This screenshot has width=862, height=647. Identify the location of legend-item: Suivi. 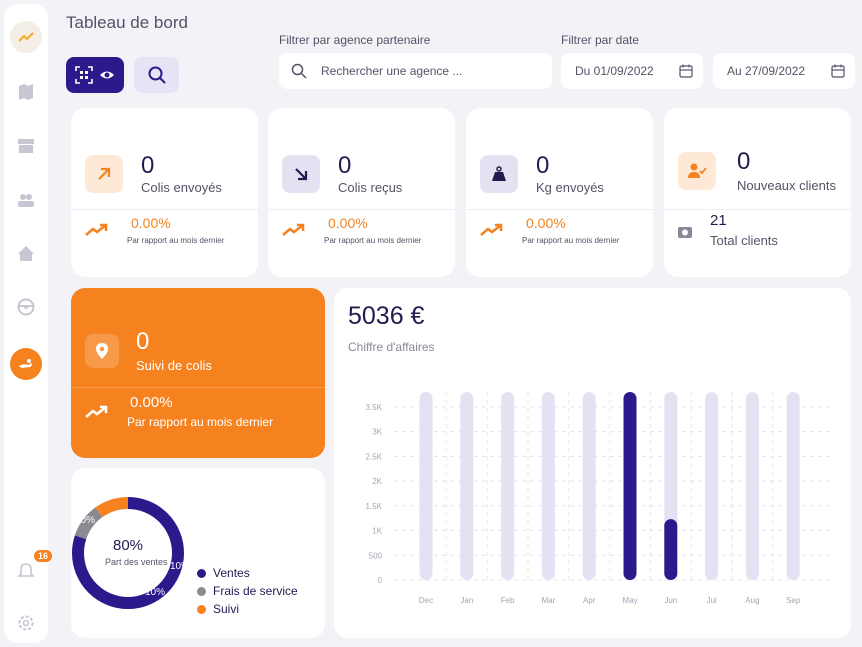
(247, 609).